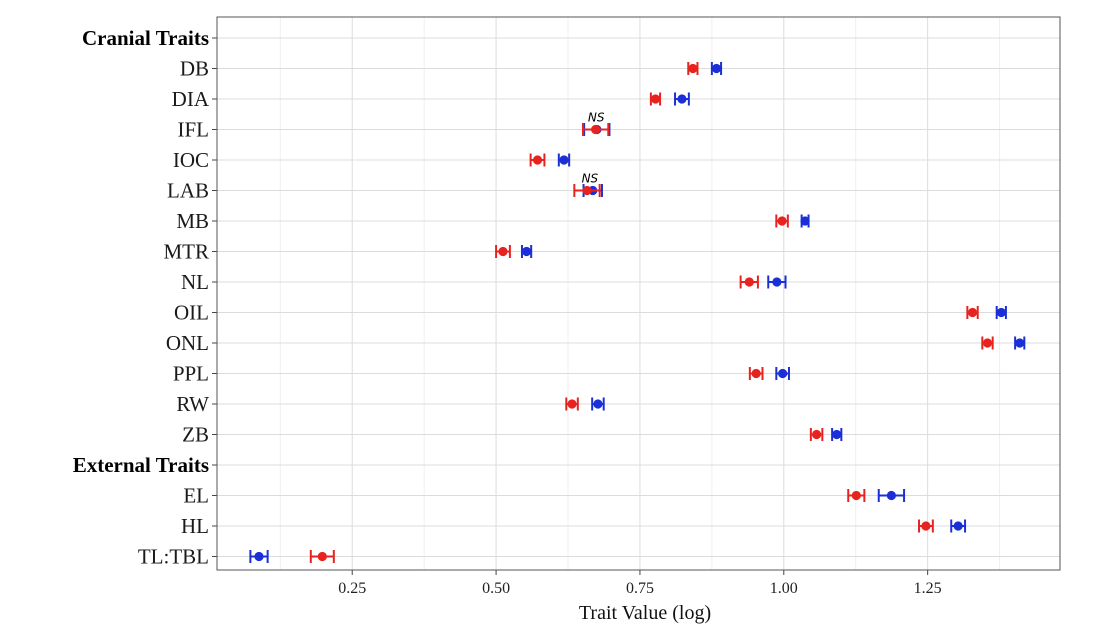  I want to click on x-tick-label: 1.00, so click(784, 588).